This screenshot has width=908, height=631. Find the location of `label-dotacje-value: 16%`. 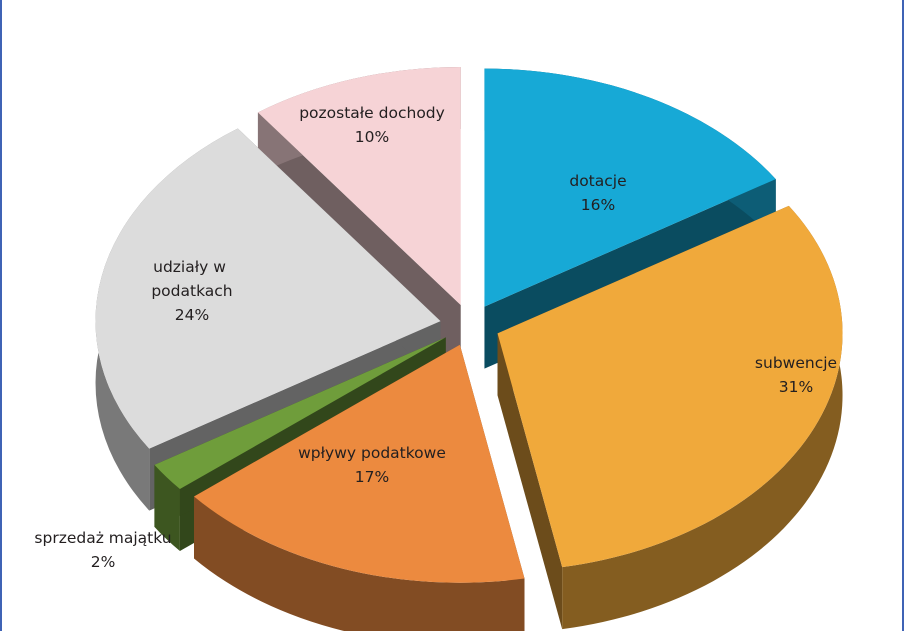

label-dotacje-value: 16% is located at coordinates (598, 205).